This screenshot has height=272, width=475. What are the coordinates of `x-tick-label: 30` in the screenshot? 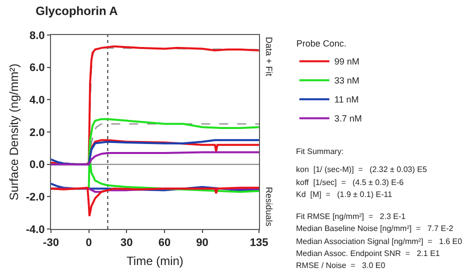 It's located at (126, 243).